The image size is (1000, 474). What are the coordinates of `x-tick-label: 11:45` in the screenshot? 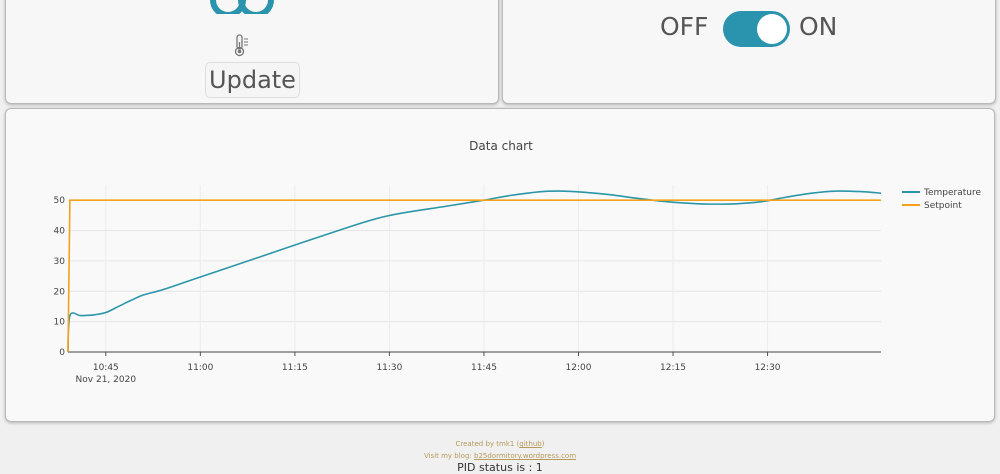 It's located at (484, 368).